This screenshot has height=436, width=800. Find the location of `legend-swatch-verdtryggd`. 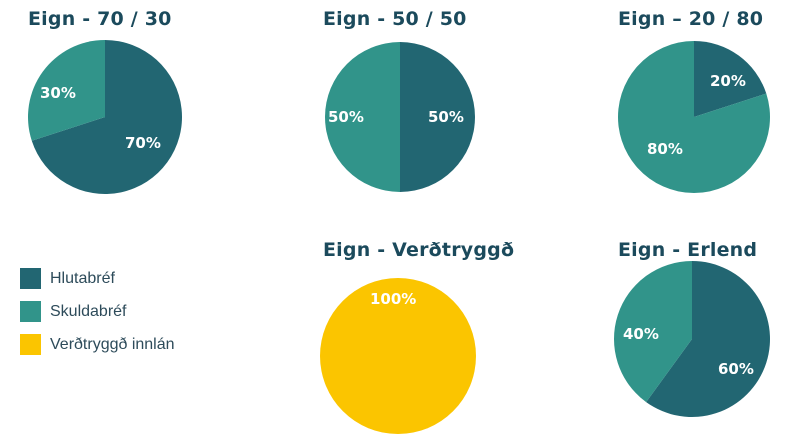

legend-swatch-verdtryggd is located at coordinates (30, 344).